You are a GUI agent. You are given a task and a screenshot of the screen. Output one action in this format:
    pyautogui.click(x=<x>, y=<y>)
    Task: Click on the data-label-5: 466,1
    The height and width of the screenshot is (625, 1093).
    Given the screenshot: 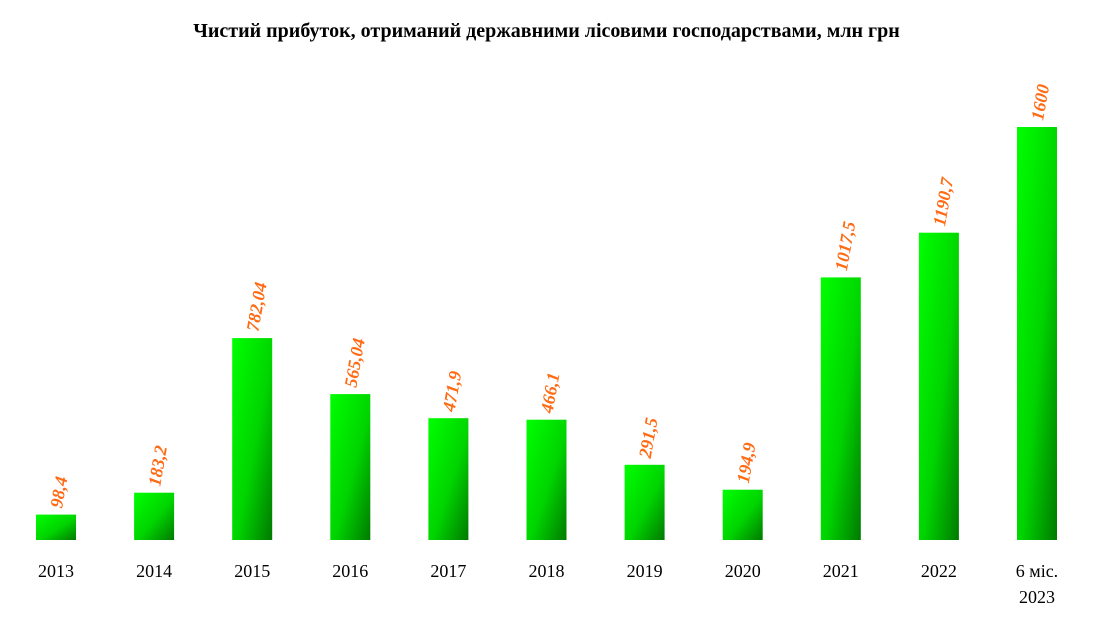 What is the action you would take?
    pyautogui.click(x=550, y=393)
    